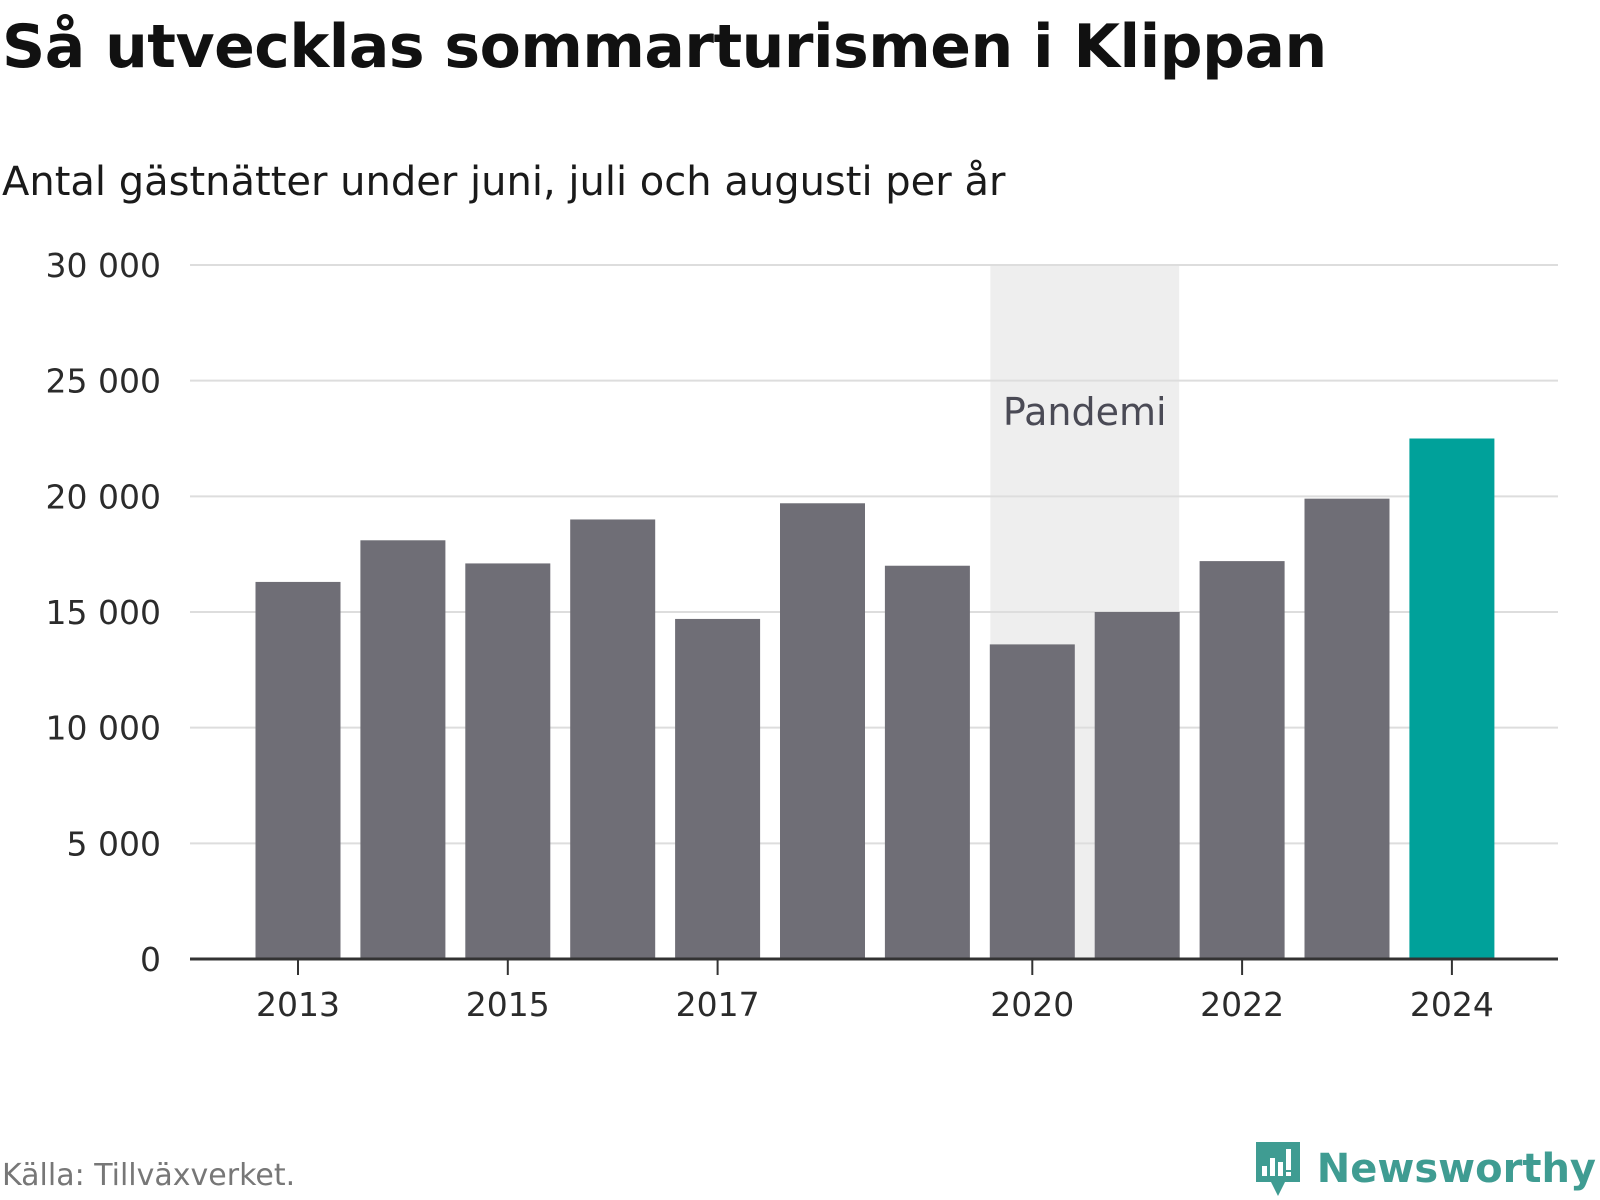 The height and width of the screenshot is (1200, 1600). Describe the element at coordinates (508, 1004) in the screenshot. I see `x-tick-label: 2015` at that location.